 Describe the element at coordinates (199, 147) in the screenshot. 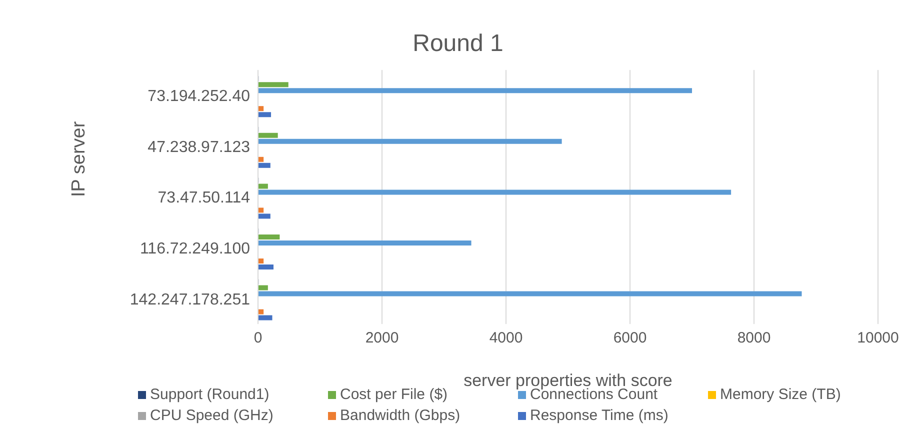

I see `y-tick-label: 47.238.97.123` at that location.